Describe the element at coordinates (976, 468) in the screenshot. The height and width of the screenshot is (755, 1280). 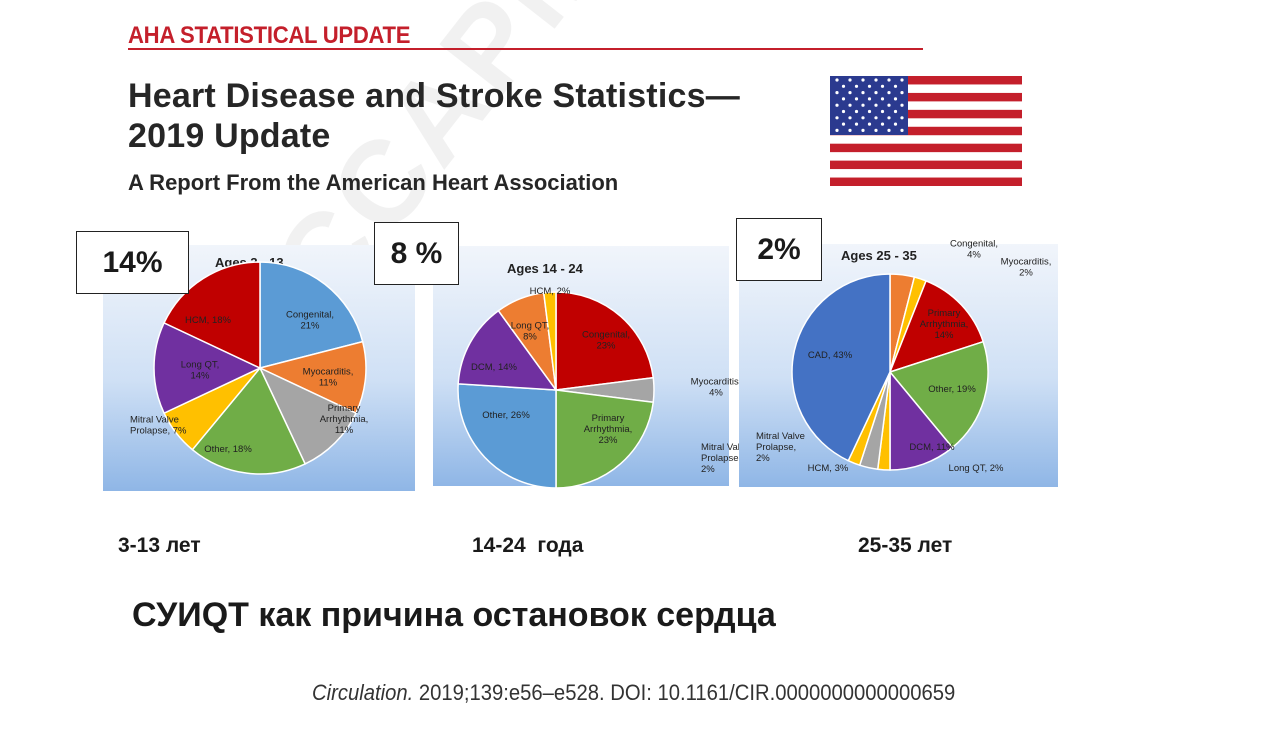
I see `slice-label: Long QT, 2%` at that location.